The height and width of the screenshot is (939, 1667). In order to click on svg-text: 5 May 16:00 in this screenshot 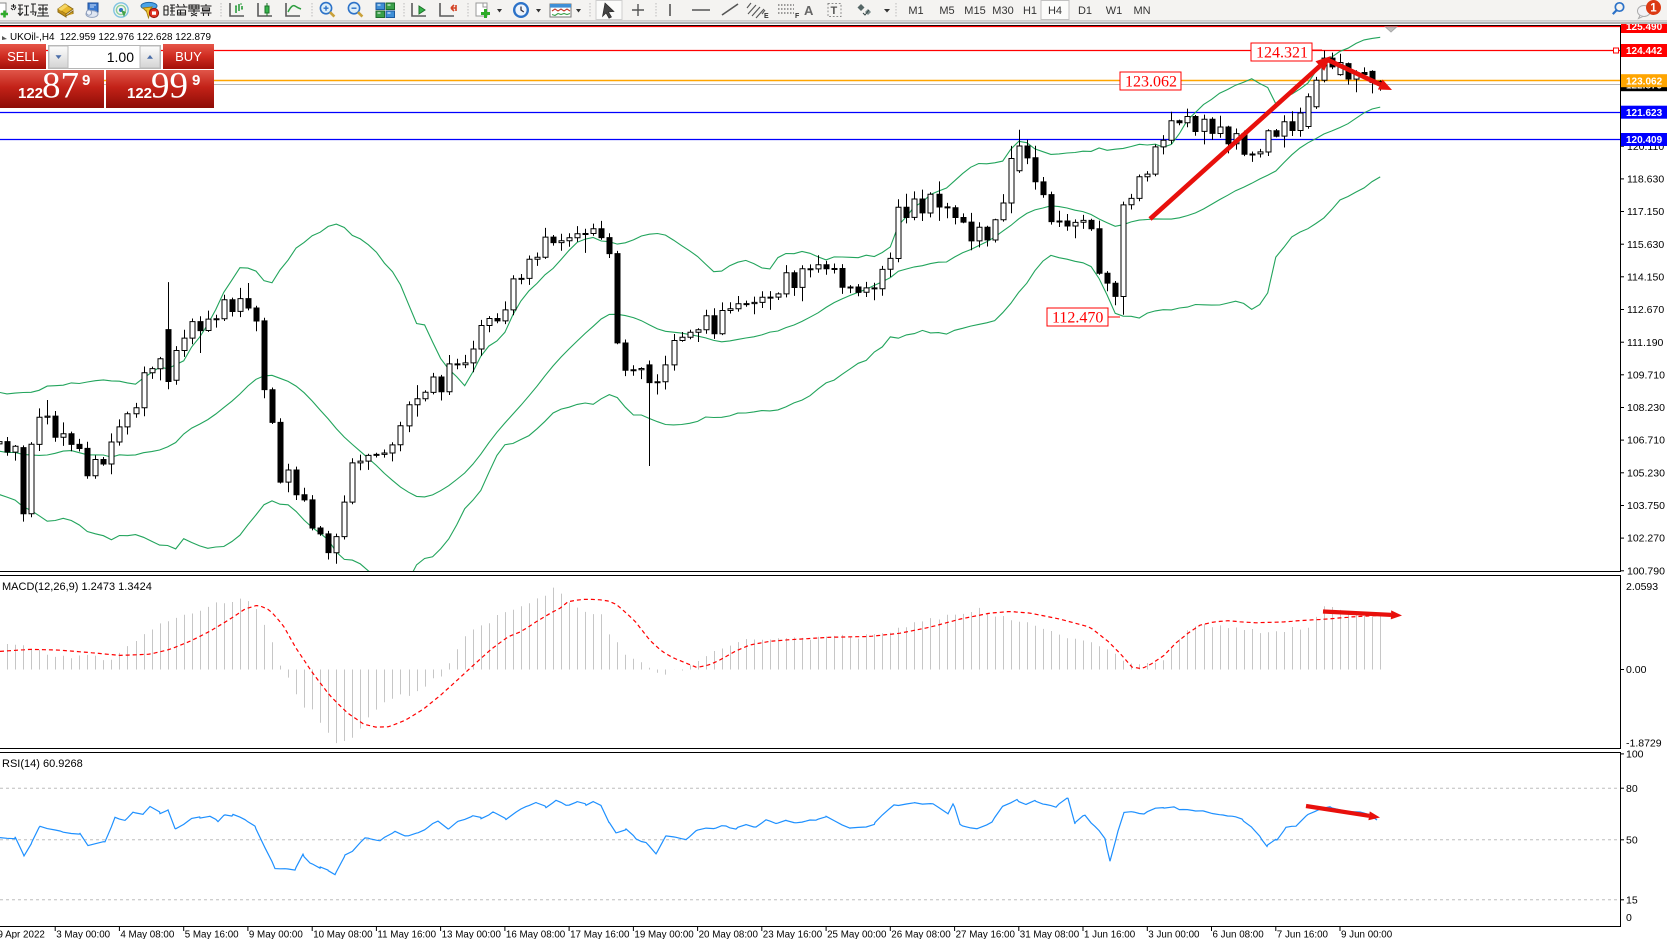, I will do `click(212, 934)`.